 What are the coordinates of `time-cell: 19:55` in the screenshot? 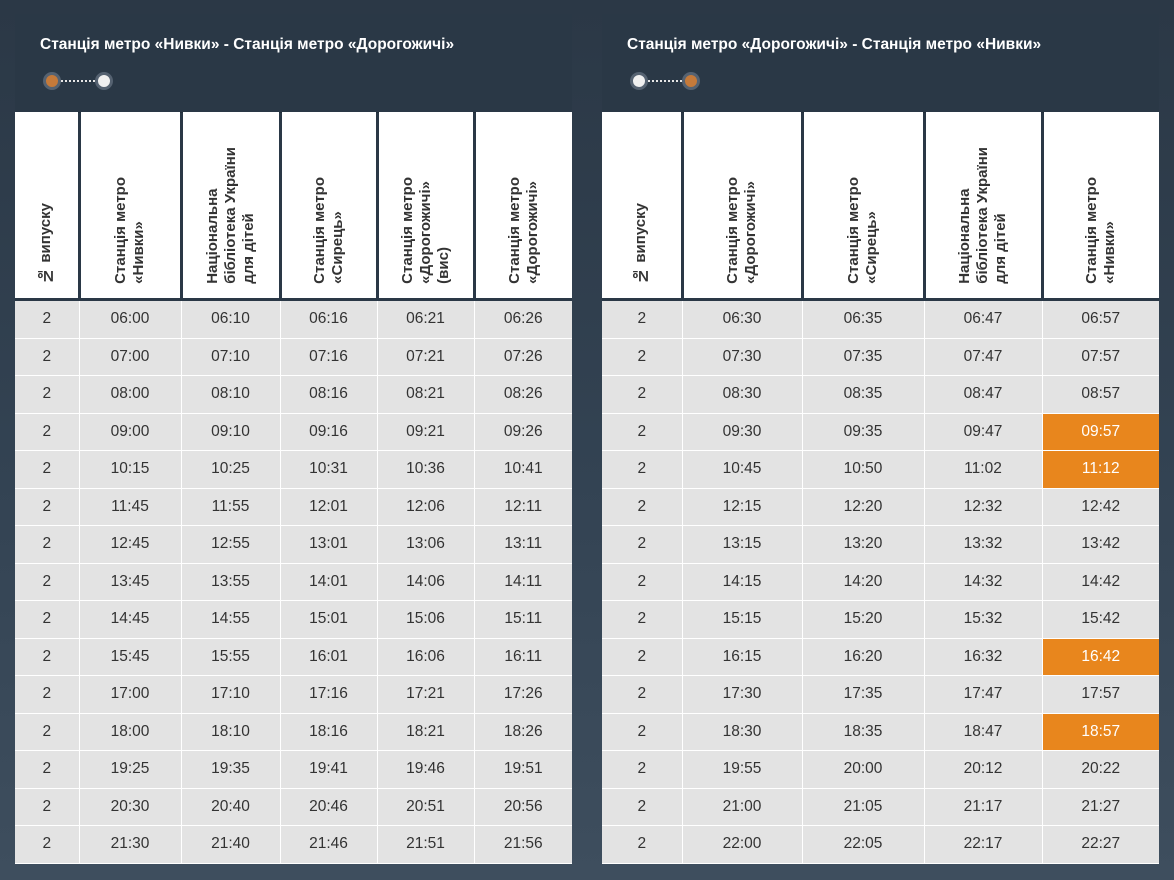 It's located at (742, 769).